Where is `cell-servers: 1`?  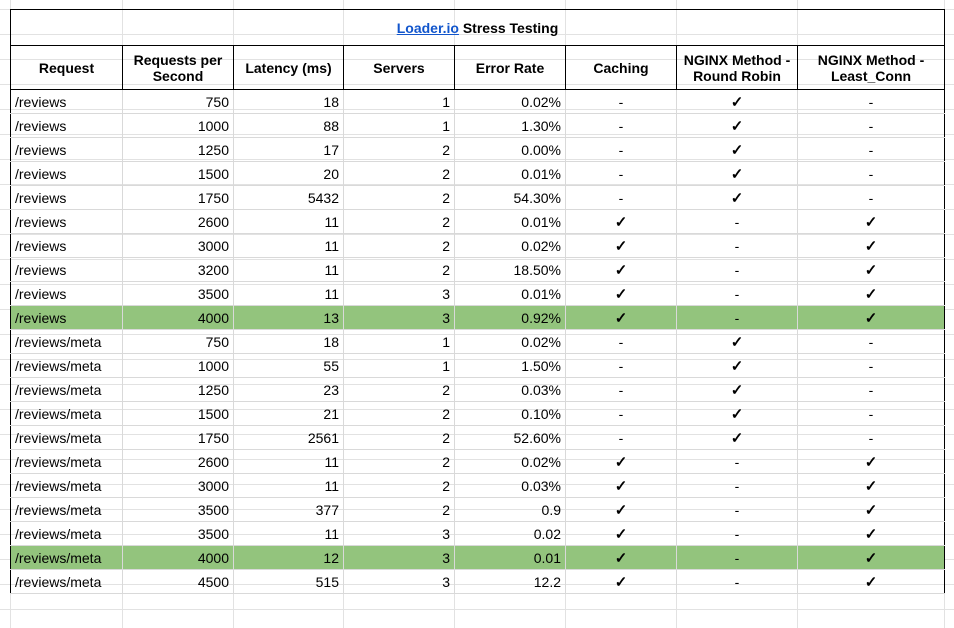
cell-servers: 1 is located at coordinates (399, 101).